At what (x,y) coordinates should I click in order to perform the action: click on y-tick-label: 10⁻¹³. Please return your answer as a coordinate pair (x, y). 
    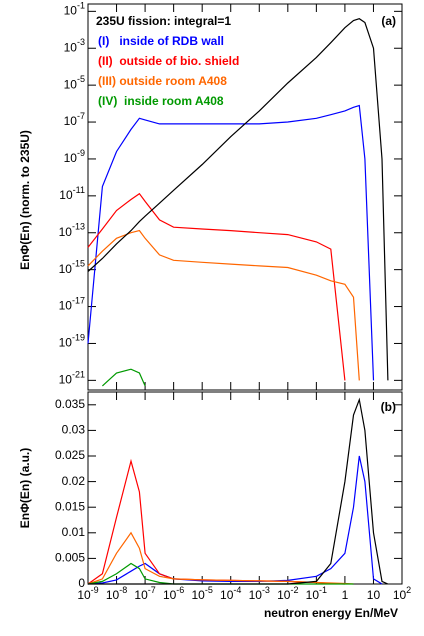
    Looking at the image, I should click on (72, 230).